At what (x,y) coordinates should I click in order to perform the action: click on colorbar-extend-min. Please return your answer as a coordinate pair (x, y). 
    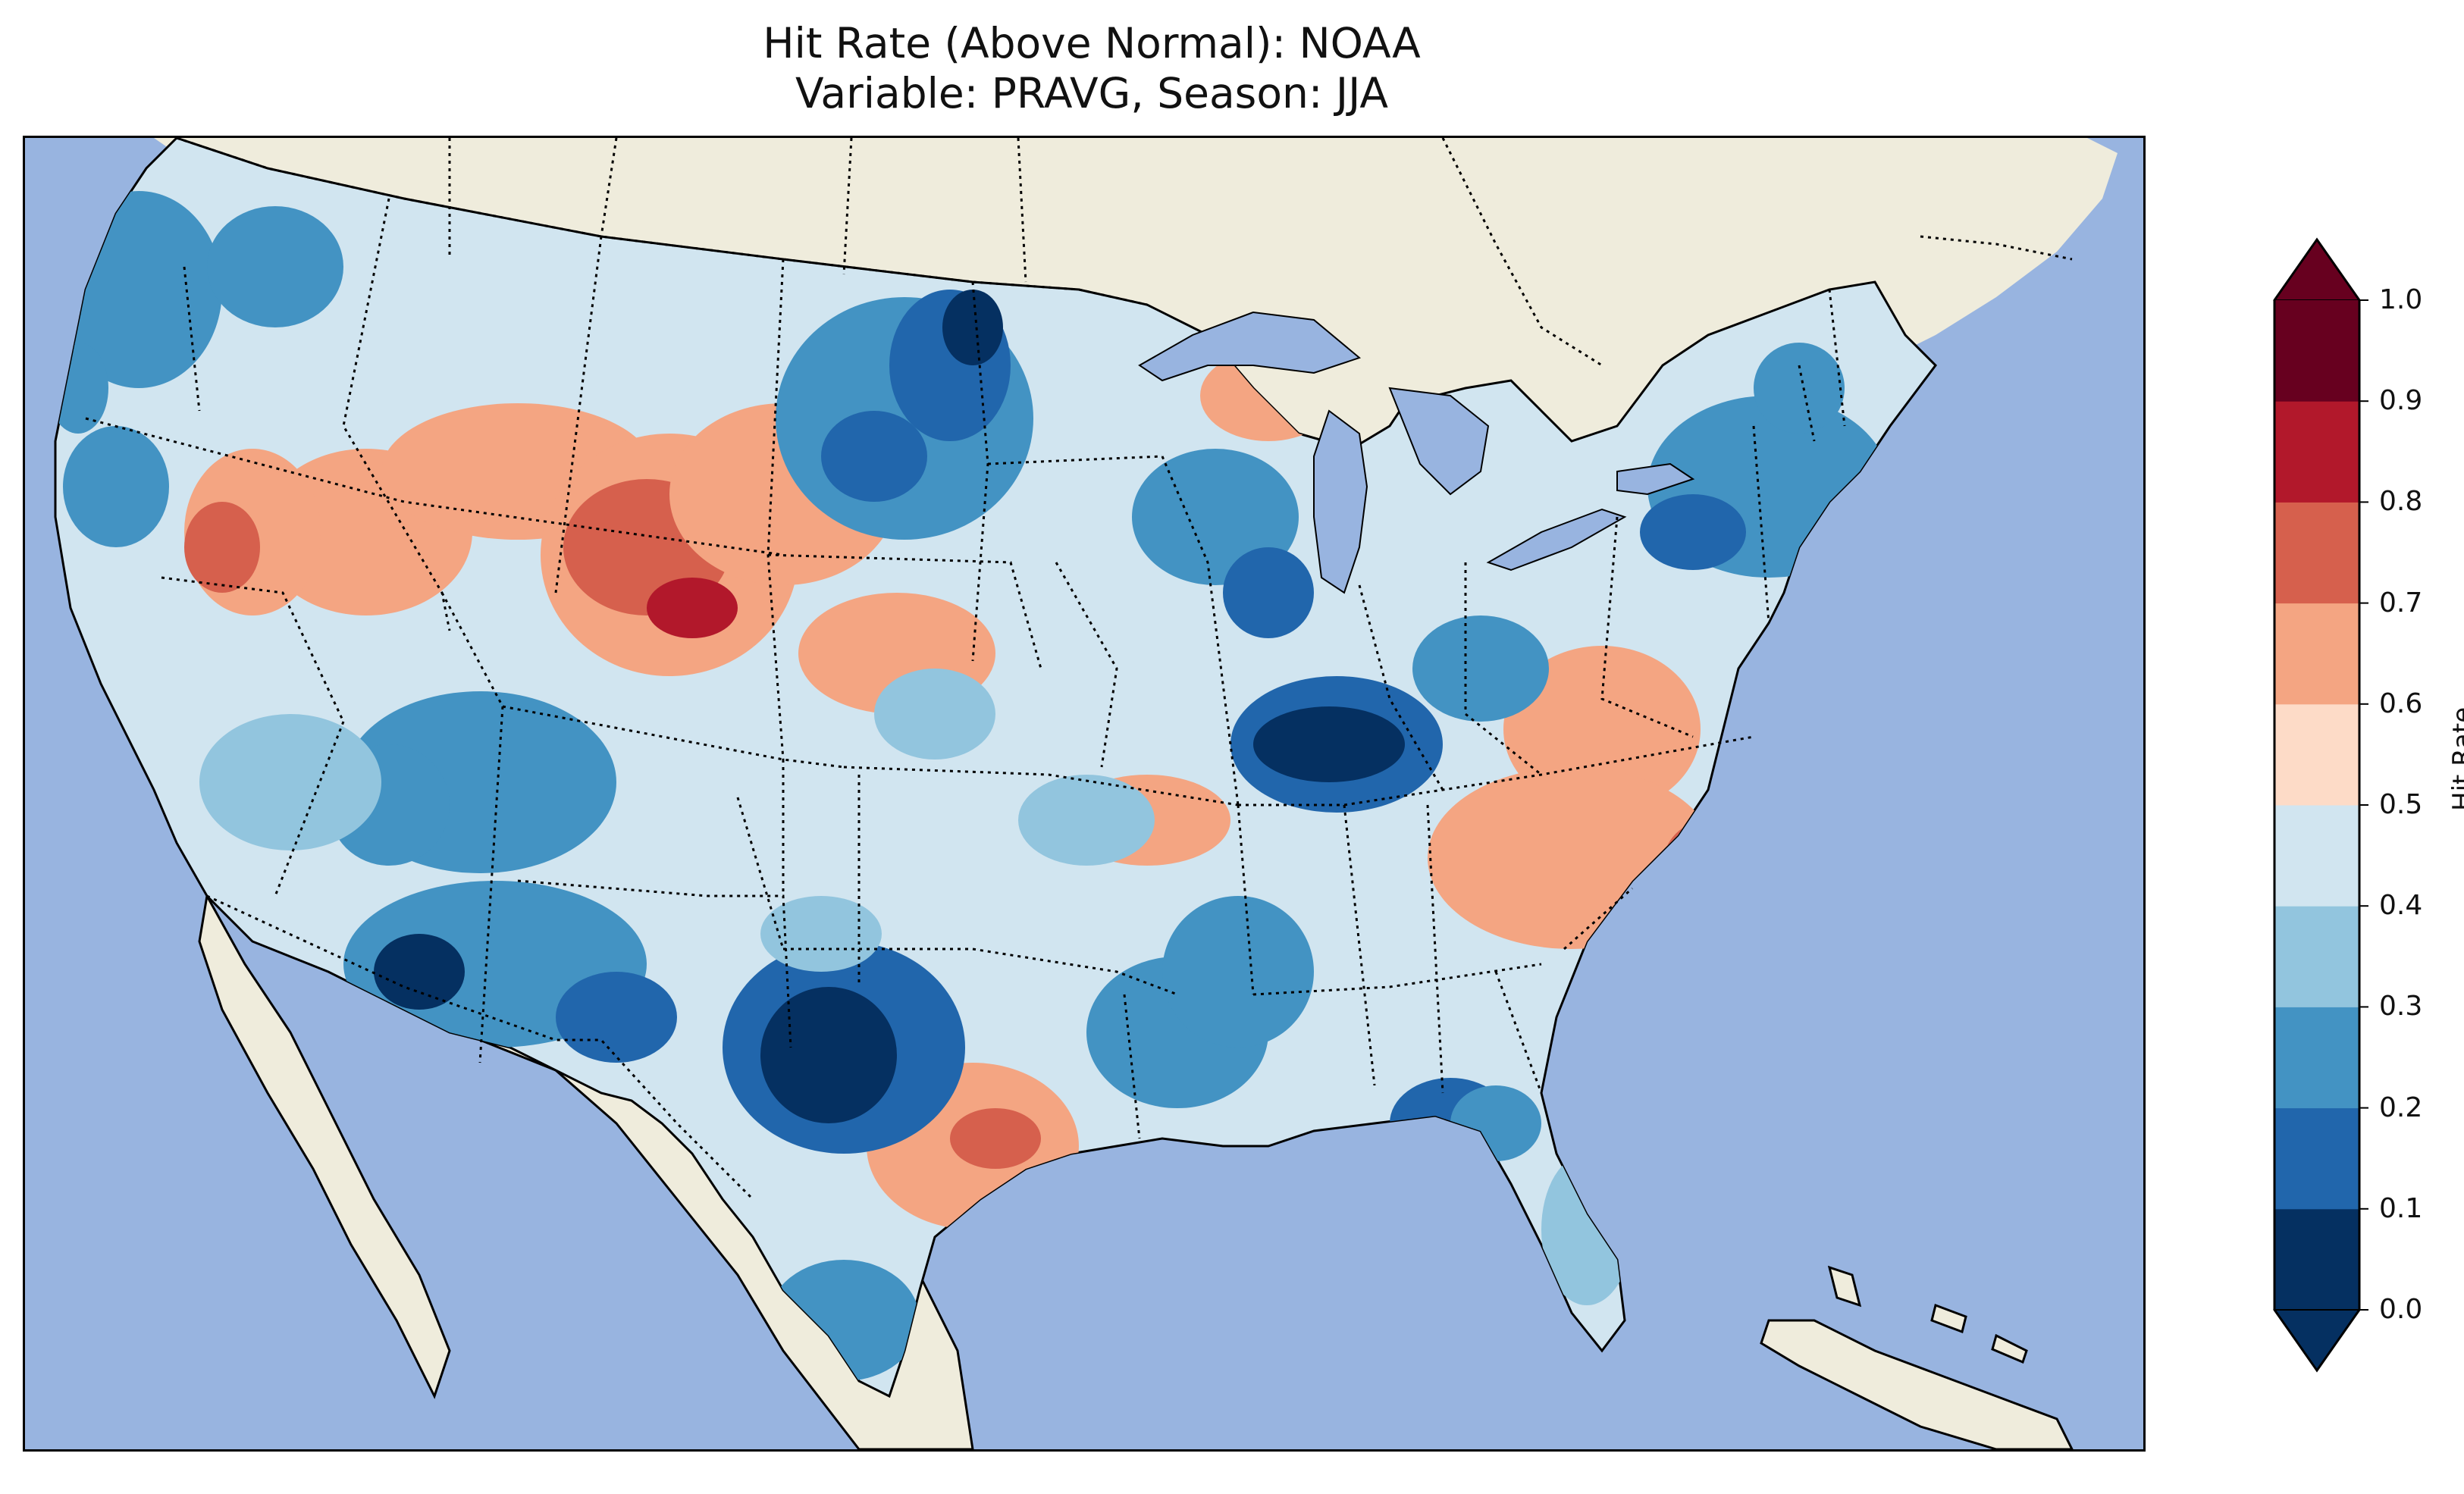
    Looking at the image, I should click on (2317, 1340).